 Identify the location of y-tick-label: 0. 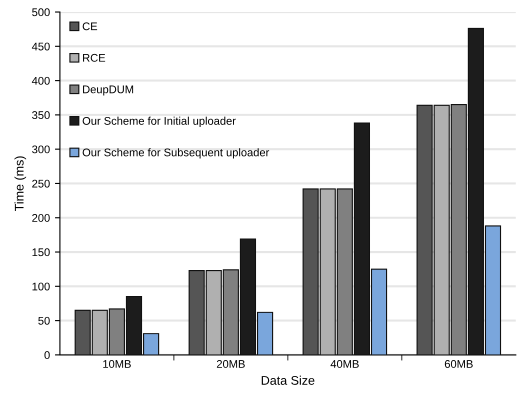
(47, 355).